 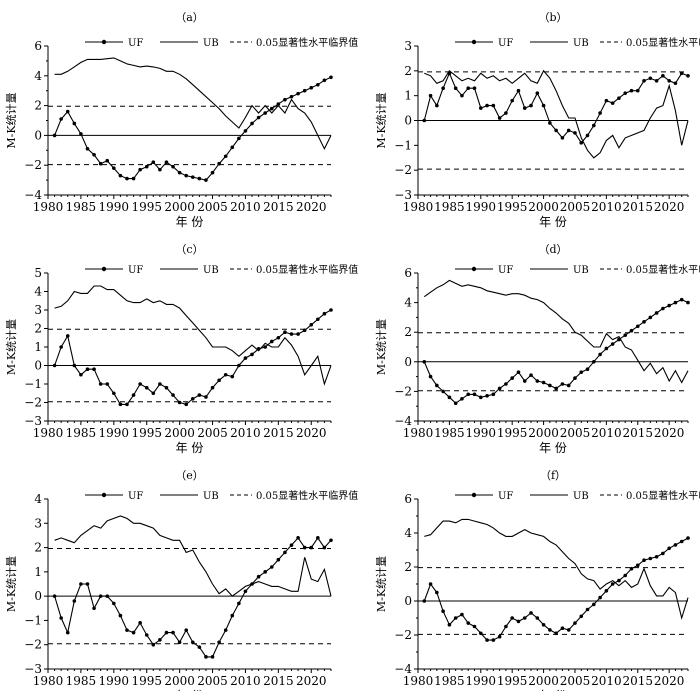 What do you see at coordinates (543, 207) in the screenshot?
I see `x-tick-label: 2000` at bounding box center [543, 207].